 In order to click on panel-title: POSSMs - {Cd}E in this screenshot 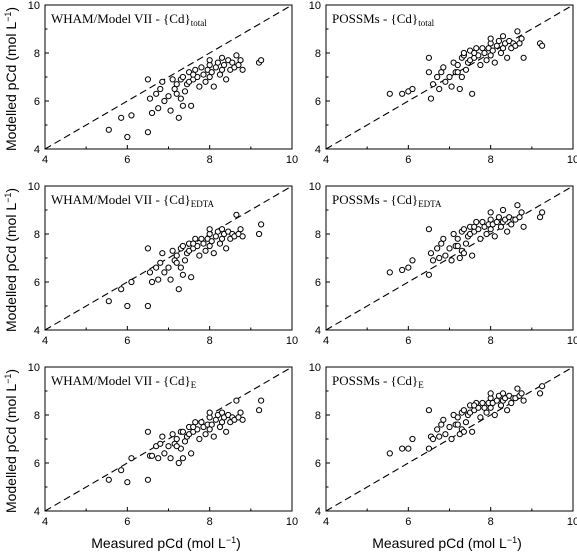, I will do `click(378, 381)`.